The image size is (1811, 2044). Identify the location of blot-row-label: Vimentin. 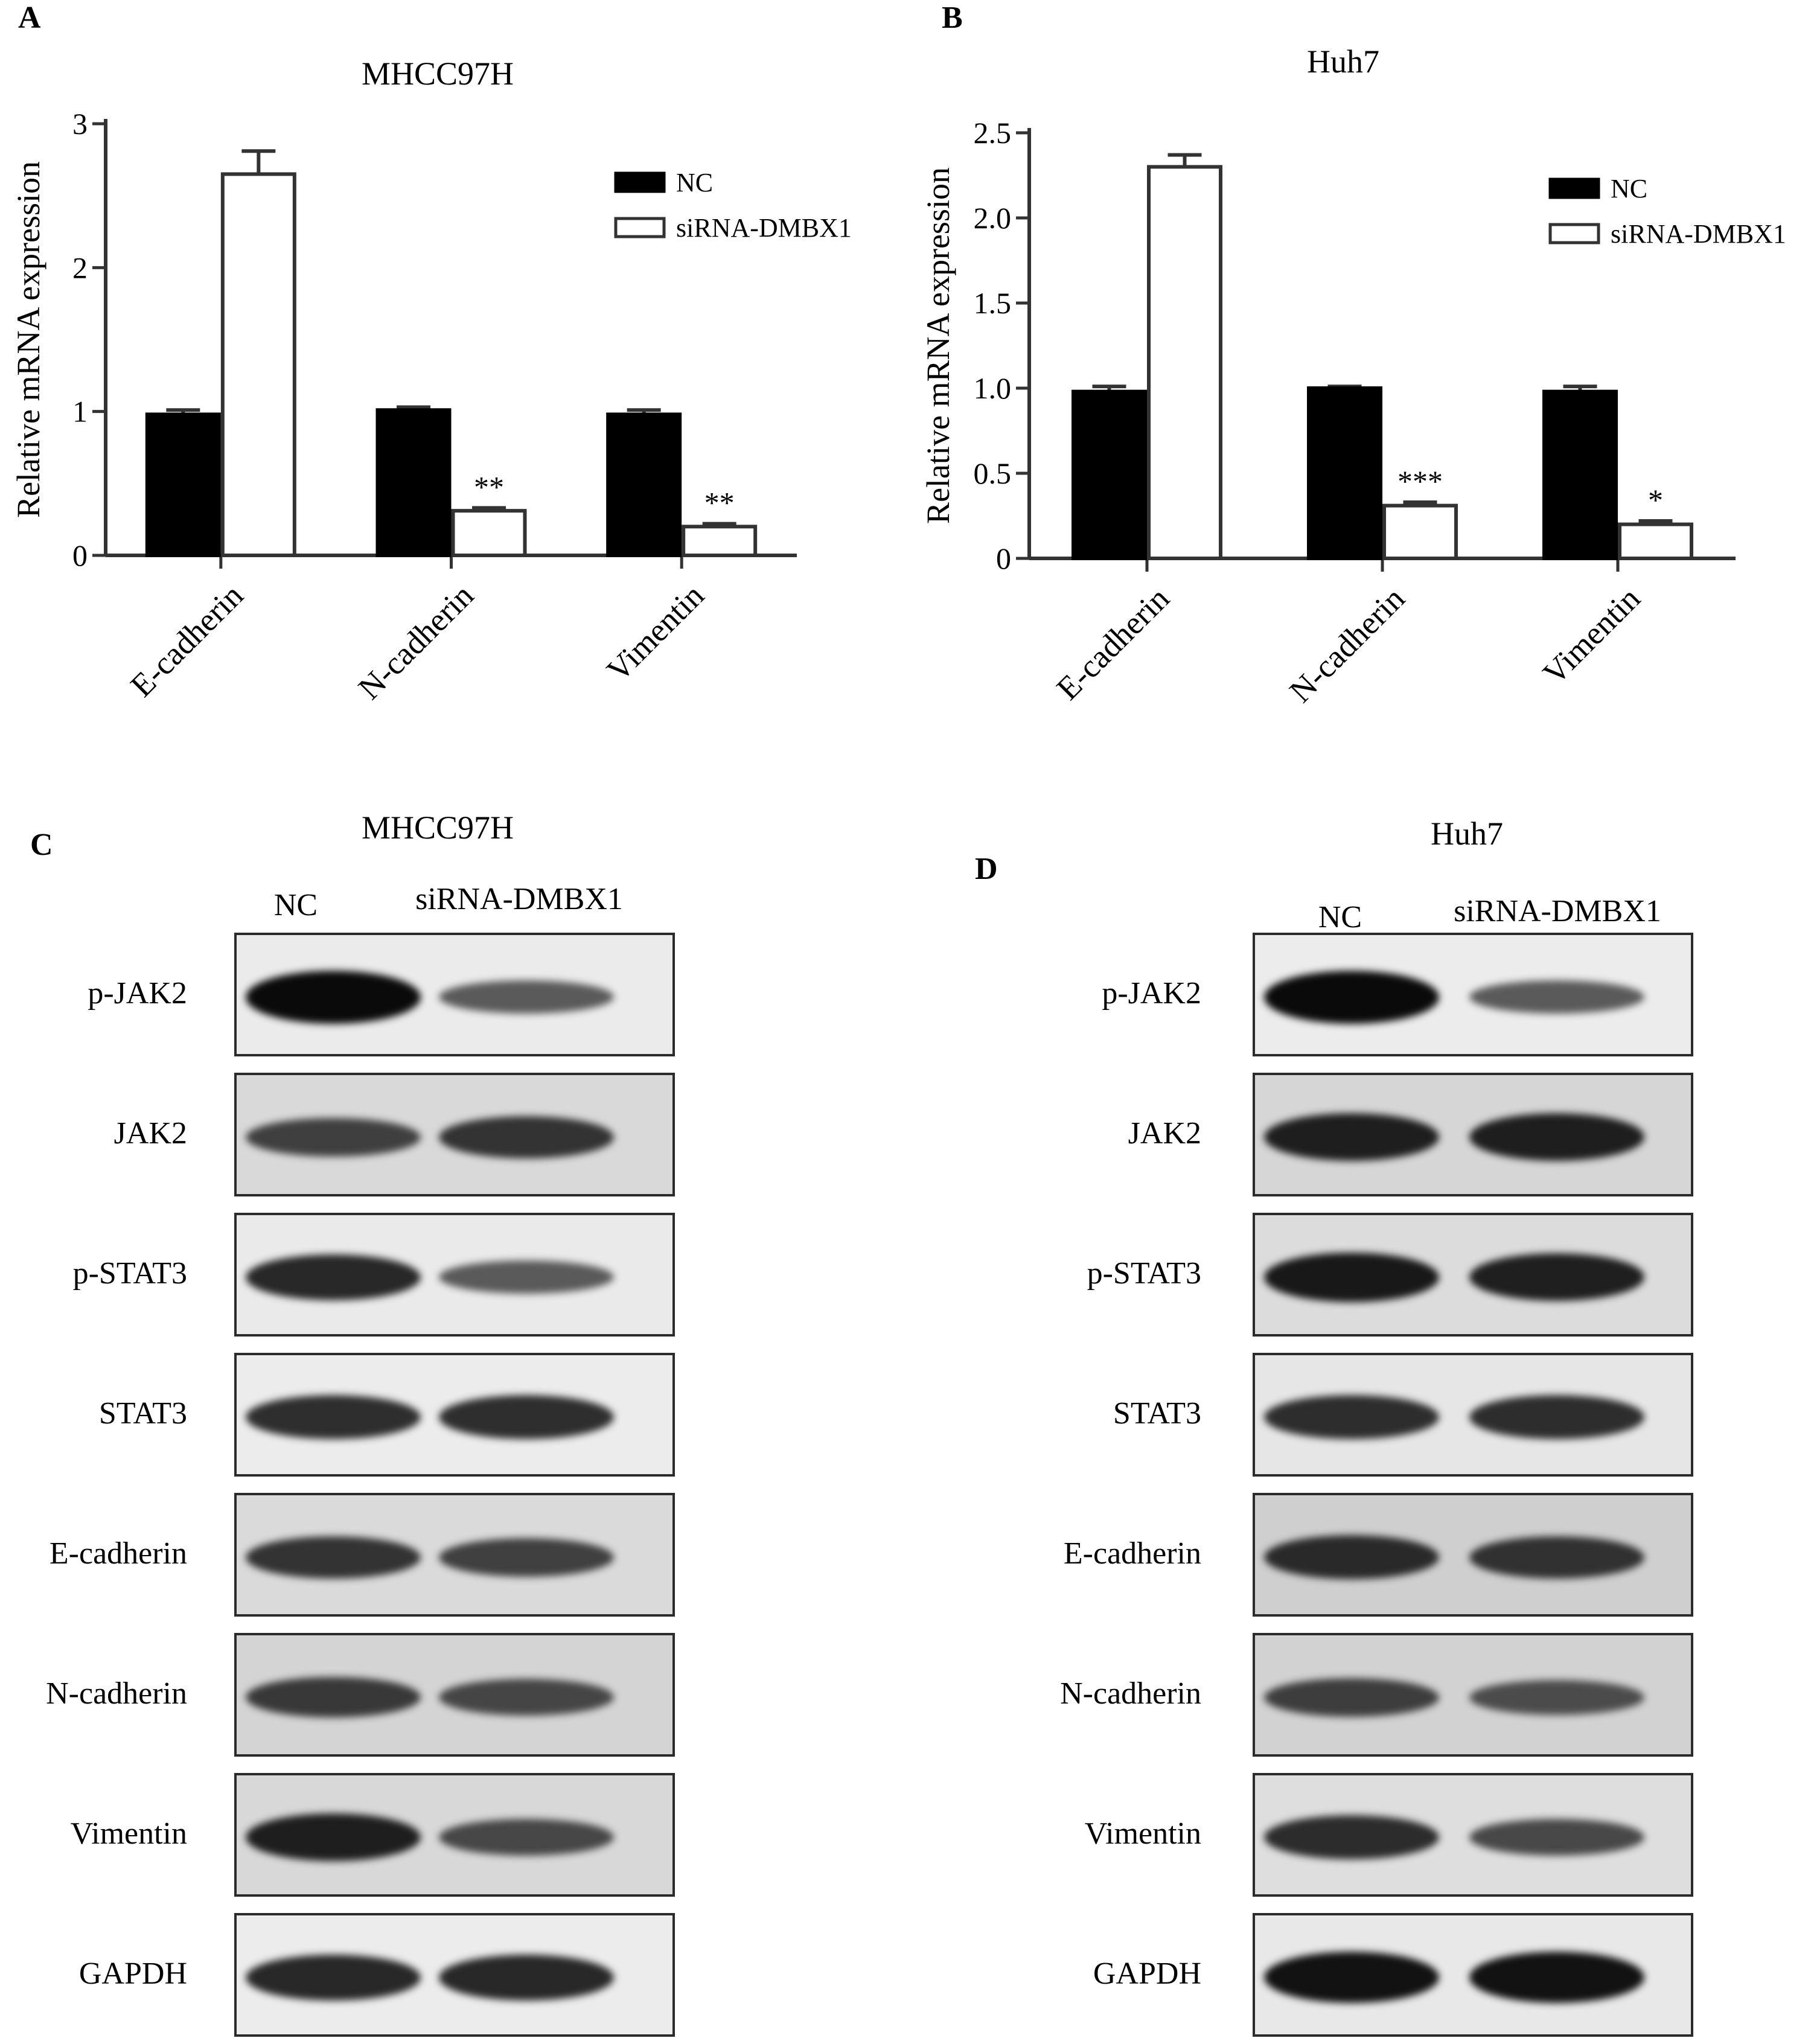
(128, 1833).